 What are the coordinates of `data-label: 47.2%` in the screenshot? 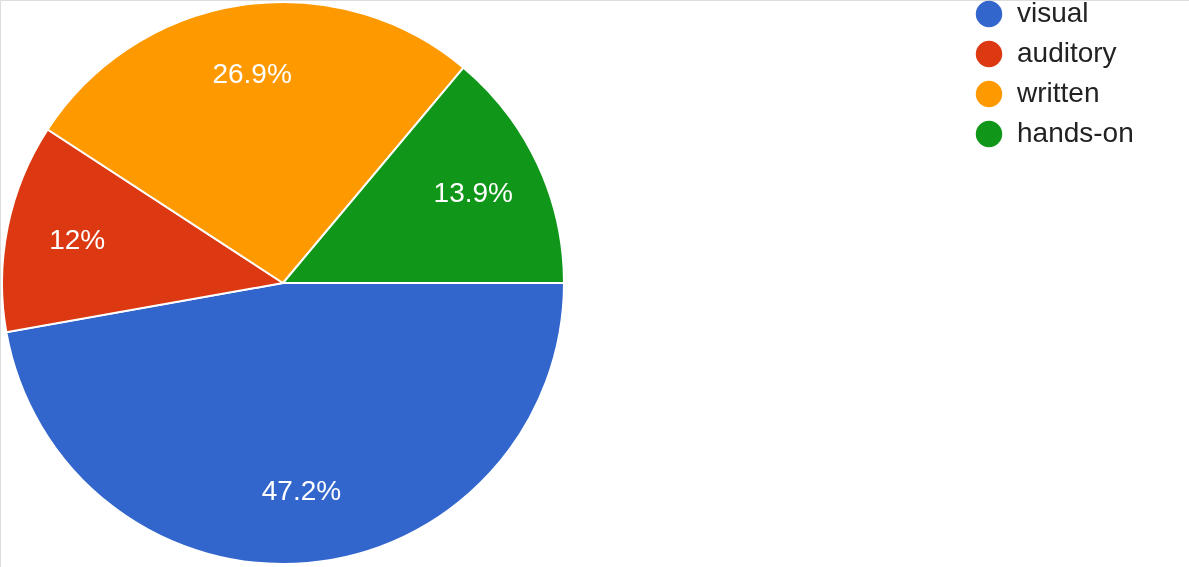 It's located at (301, 491).